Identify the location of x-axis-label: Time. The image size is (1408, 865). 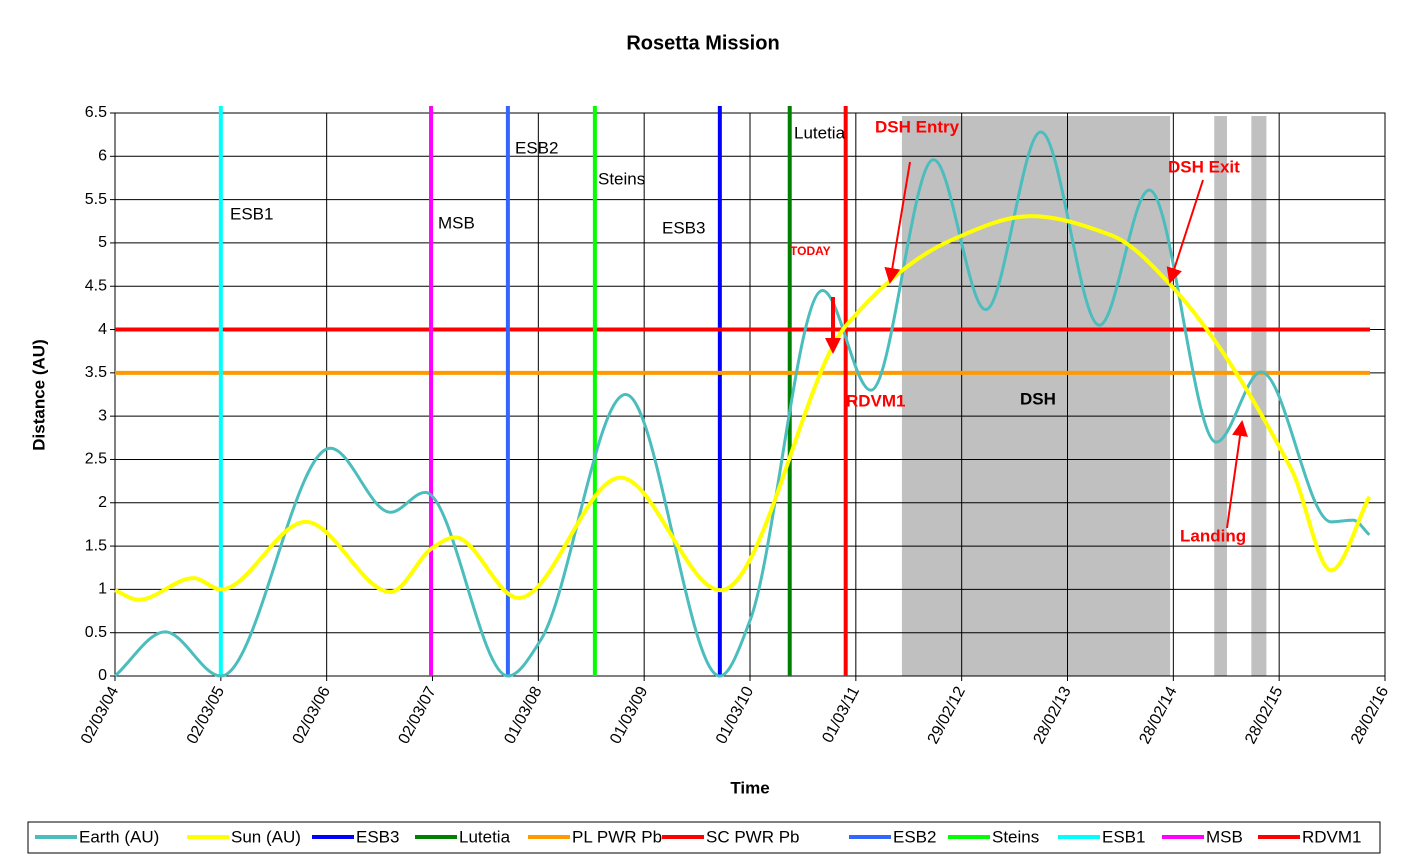
(749, 787).